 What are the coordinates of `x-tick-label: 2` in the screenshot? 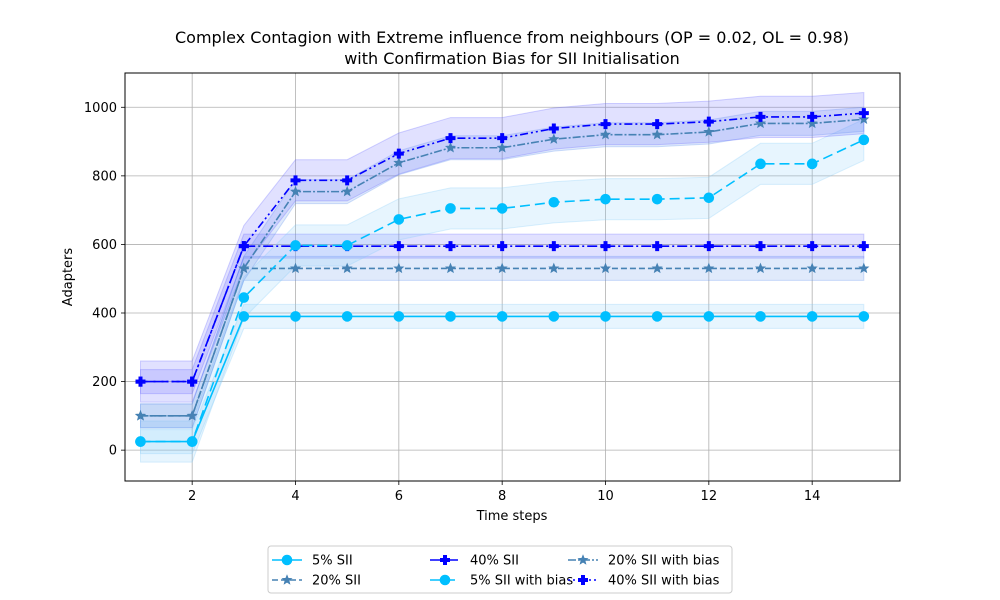 It's located at (192, 496).